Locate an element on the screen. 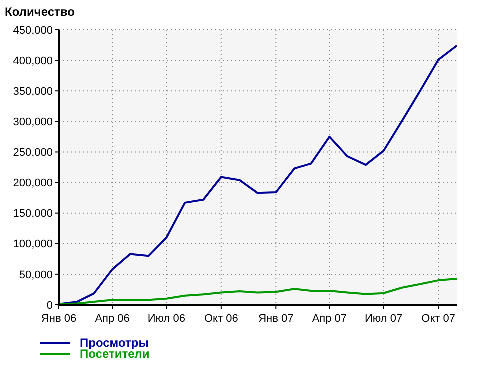 The image size is (484, 366). y-tick-label: 450,000 is located at coordinates (33, 30).